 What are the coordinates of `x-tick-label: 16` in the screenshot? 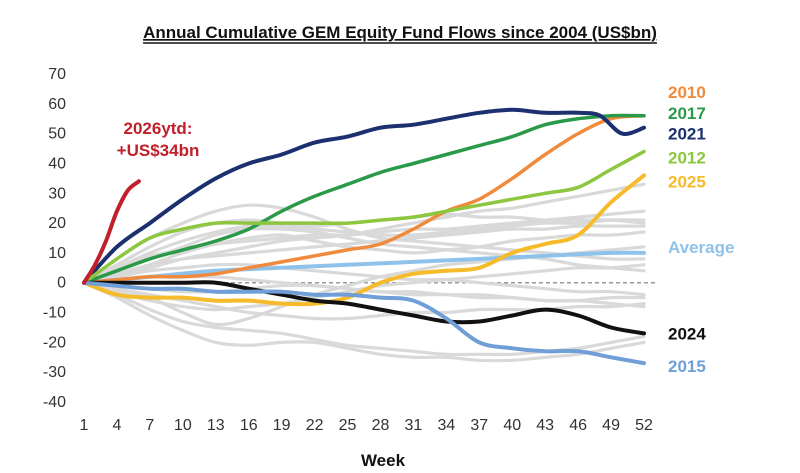 It's located at (249, 425).